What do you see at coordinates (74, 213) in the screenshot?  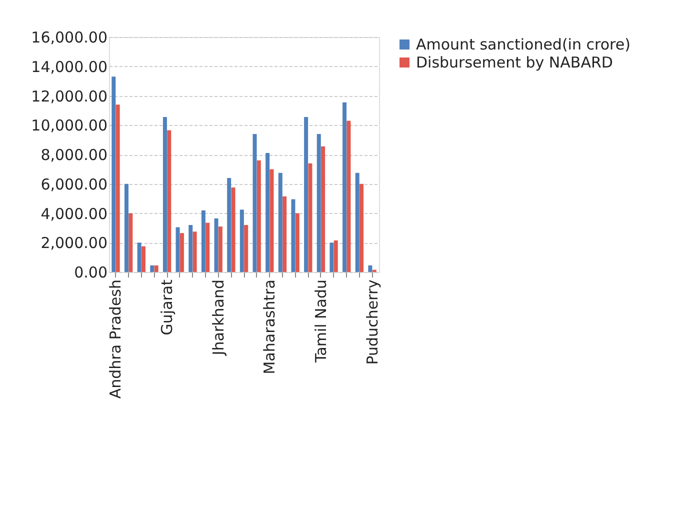 I see `y-tick-label: 4,000.00` at bounding box center [74, 213].